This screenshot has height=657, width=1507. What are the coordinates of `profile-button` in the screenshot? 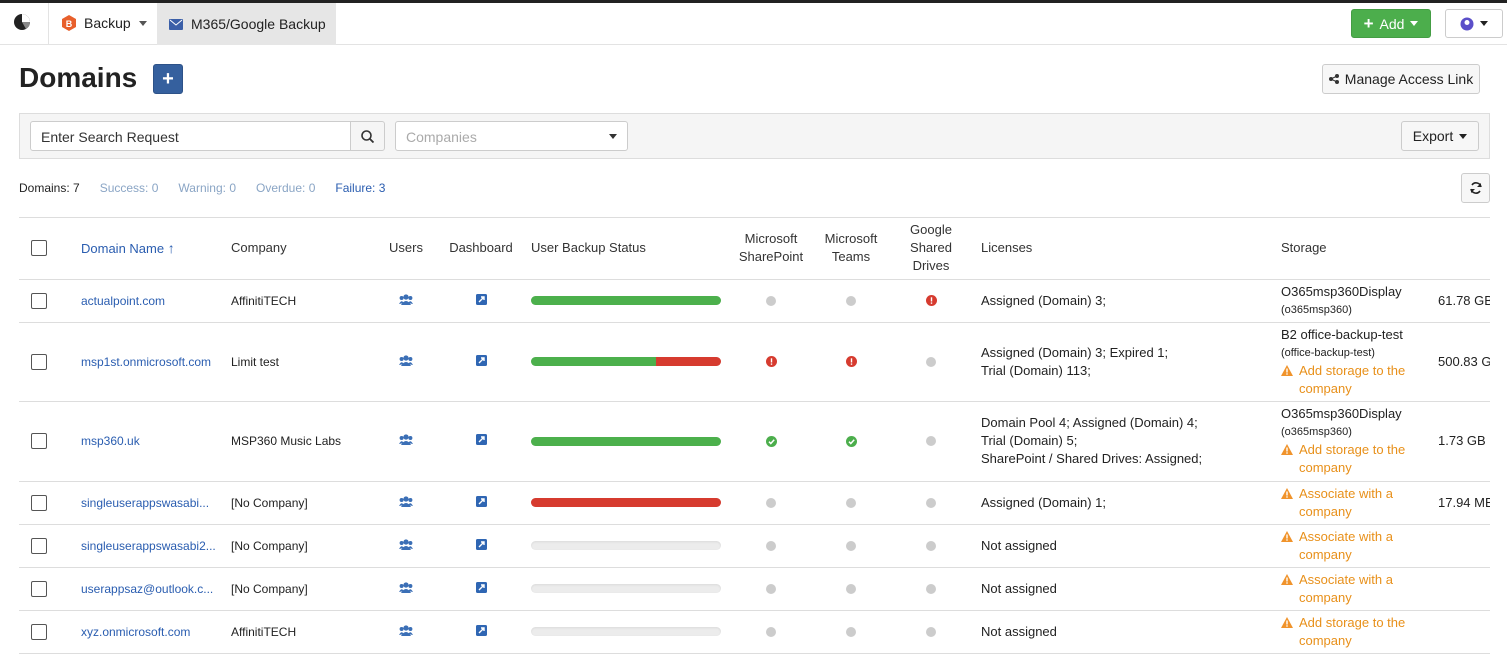 It's located at (1474, 23).